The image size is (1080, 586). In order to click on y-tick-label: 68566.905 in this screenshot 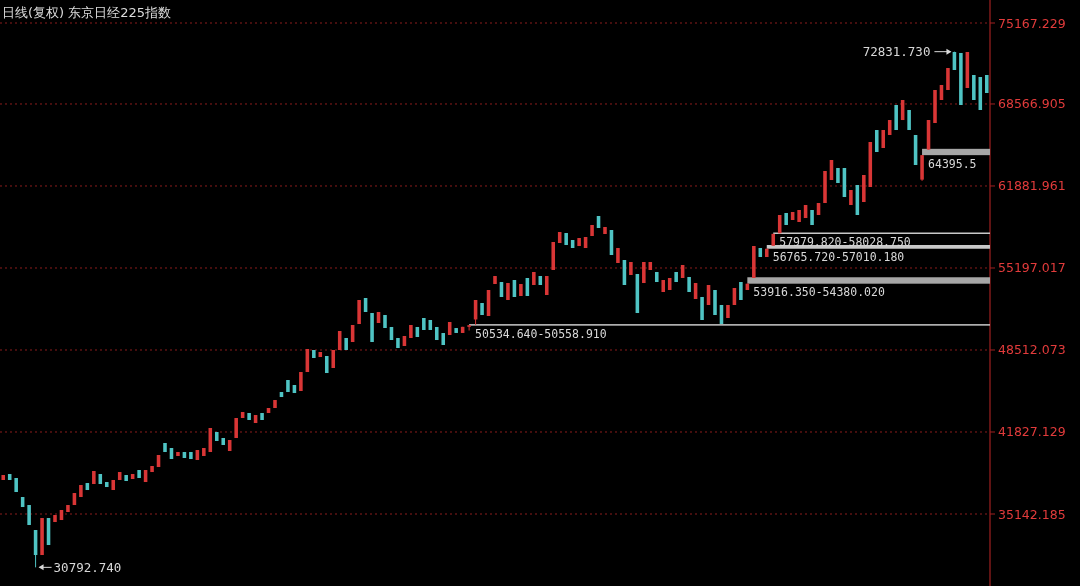, I will do `click(1032, 104)`.